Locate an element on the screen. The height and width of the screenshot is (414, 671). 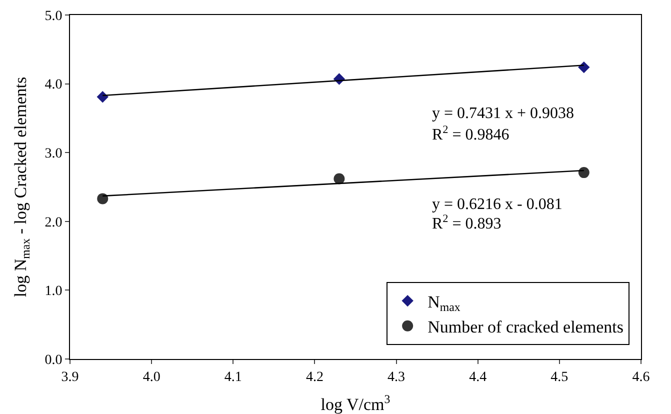
annotation: R$^{2}$ = 0.9846 is located at coordinates (471, 134).